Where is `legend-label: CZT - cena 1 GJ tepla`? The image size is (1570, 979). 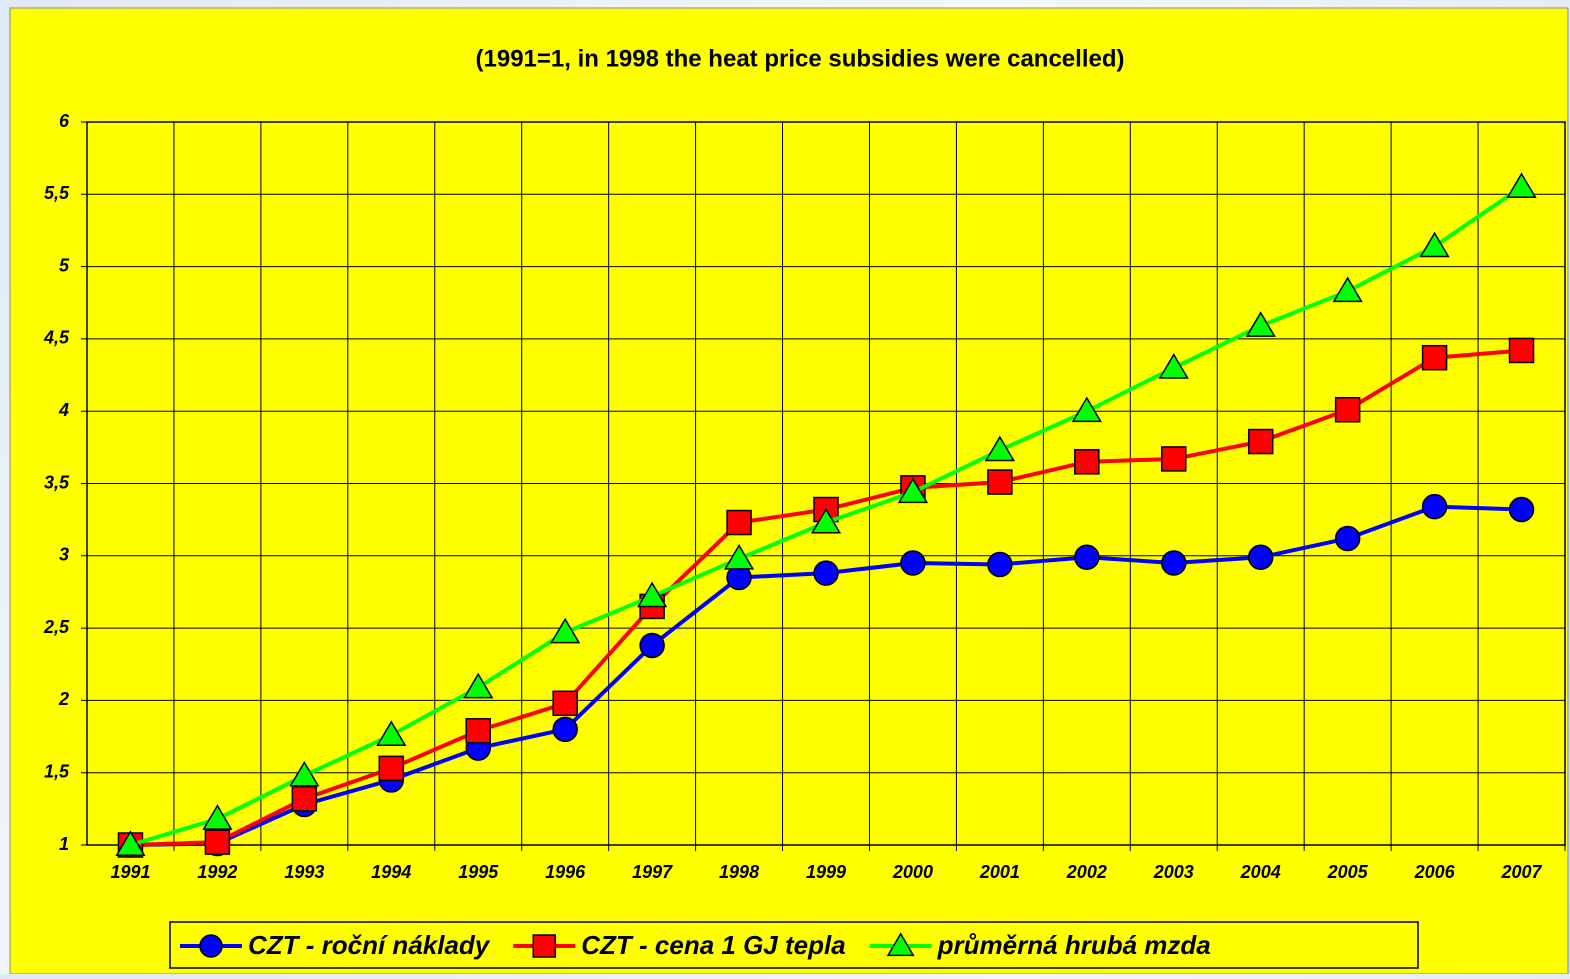 legend-label: CZT - cena 1 GJ tepla is located at coordinates (713, 945).